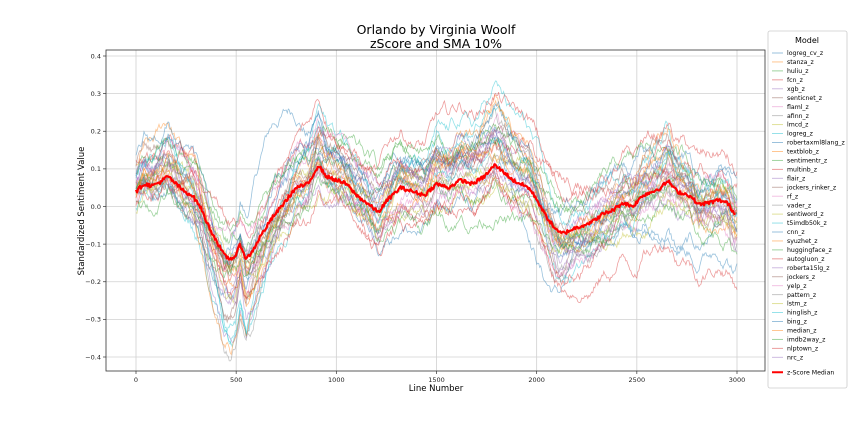 The height and width of the screenshot is (425, 850). Describe the element at coordinates (796, 178) in the screenshot. I see `legend-entry: flair_z` at that location.